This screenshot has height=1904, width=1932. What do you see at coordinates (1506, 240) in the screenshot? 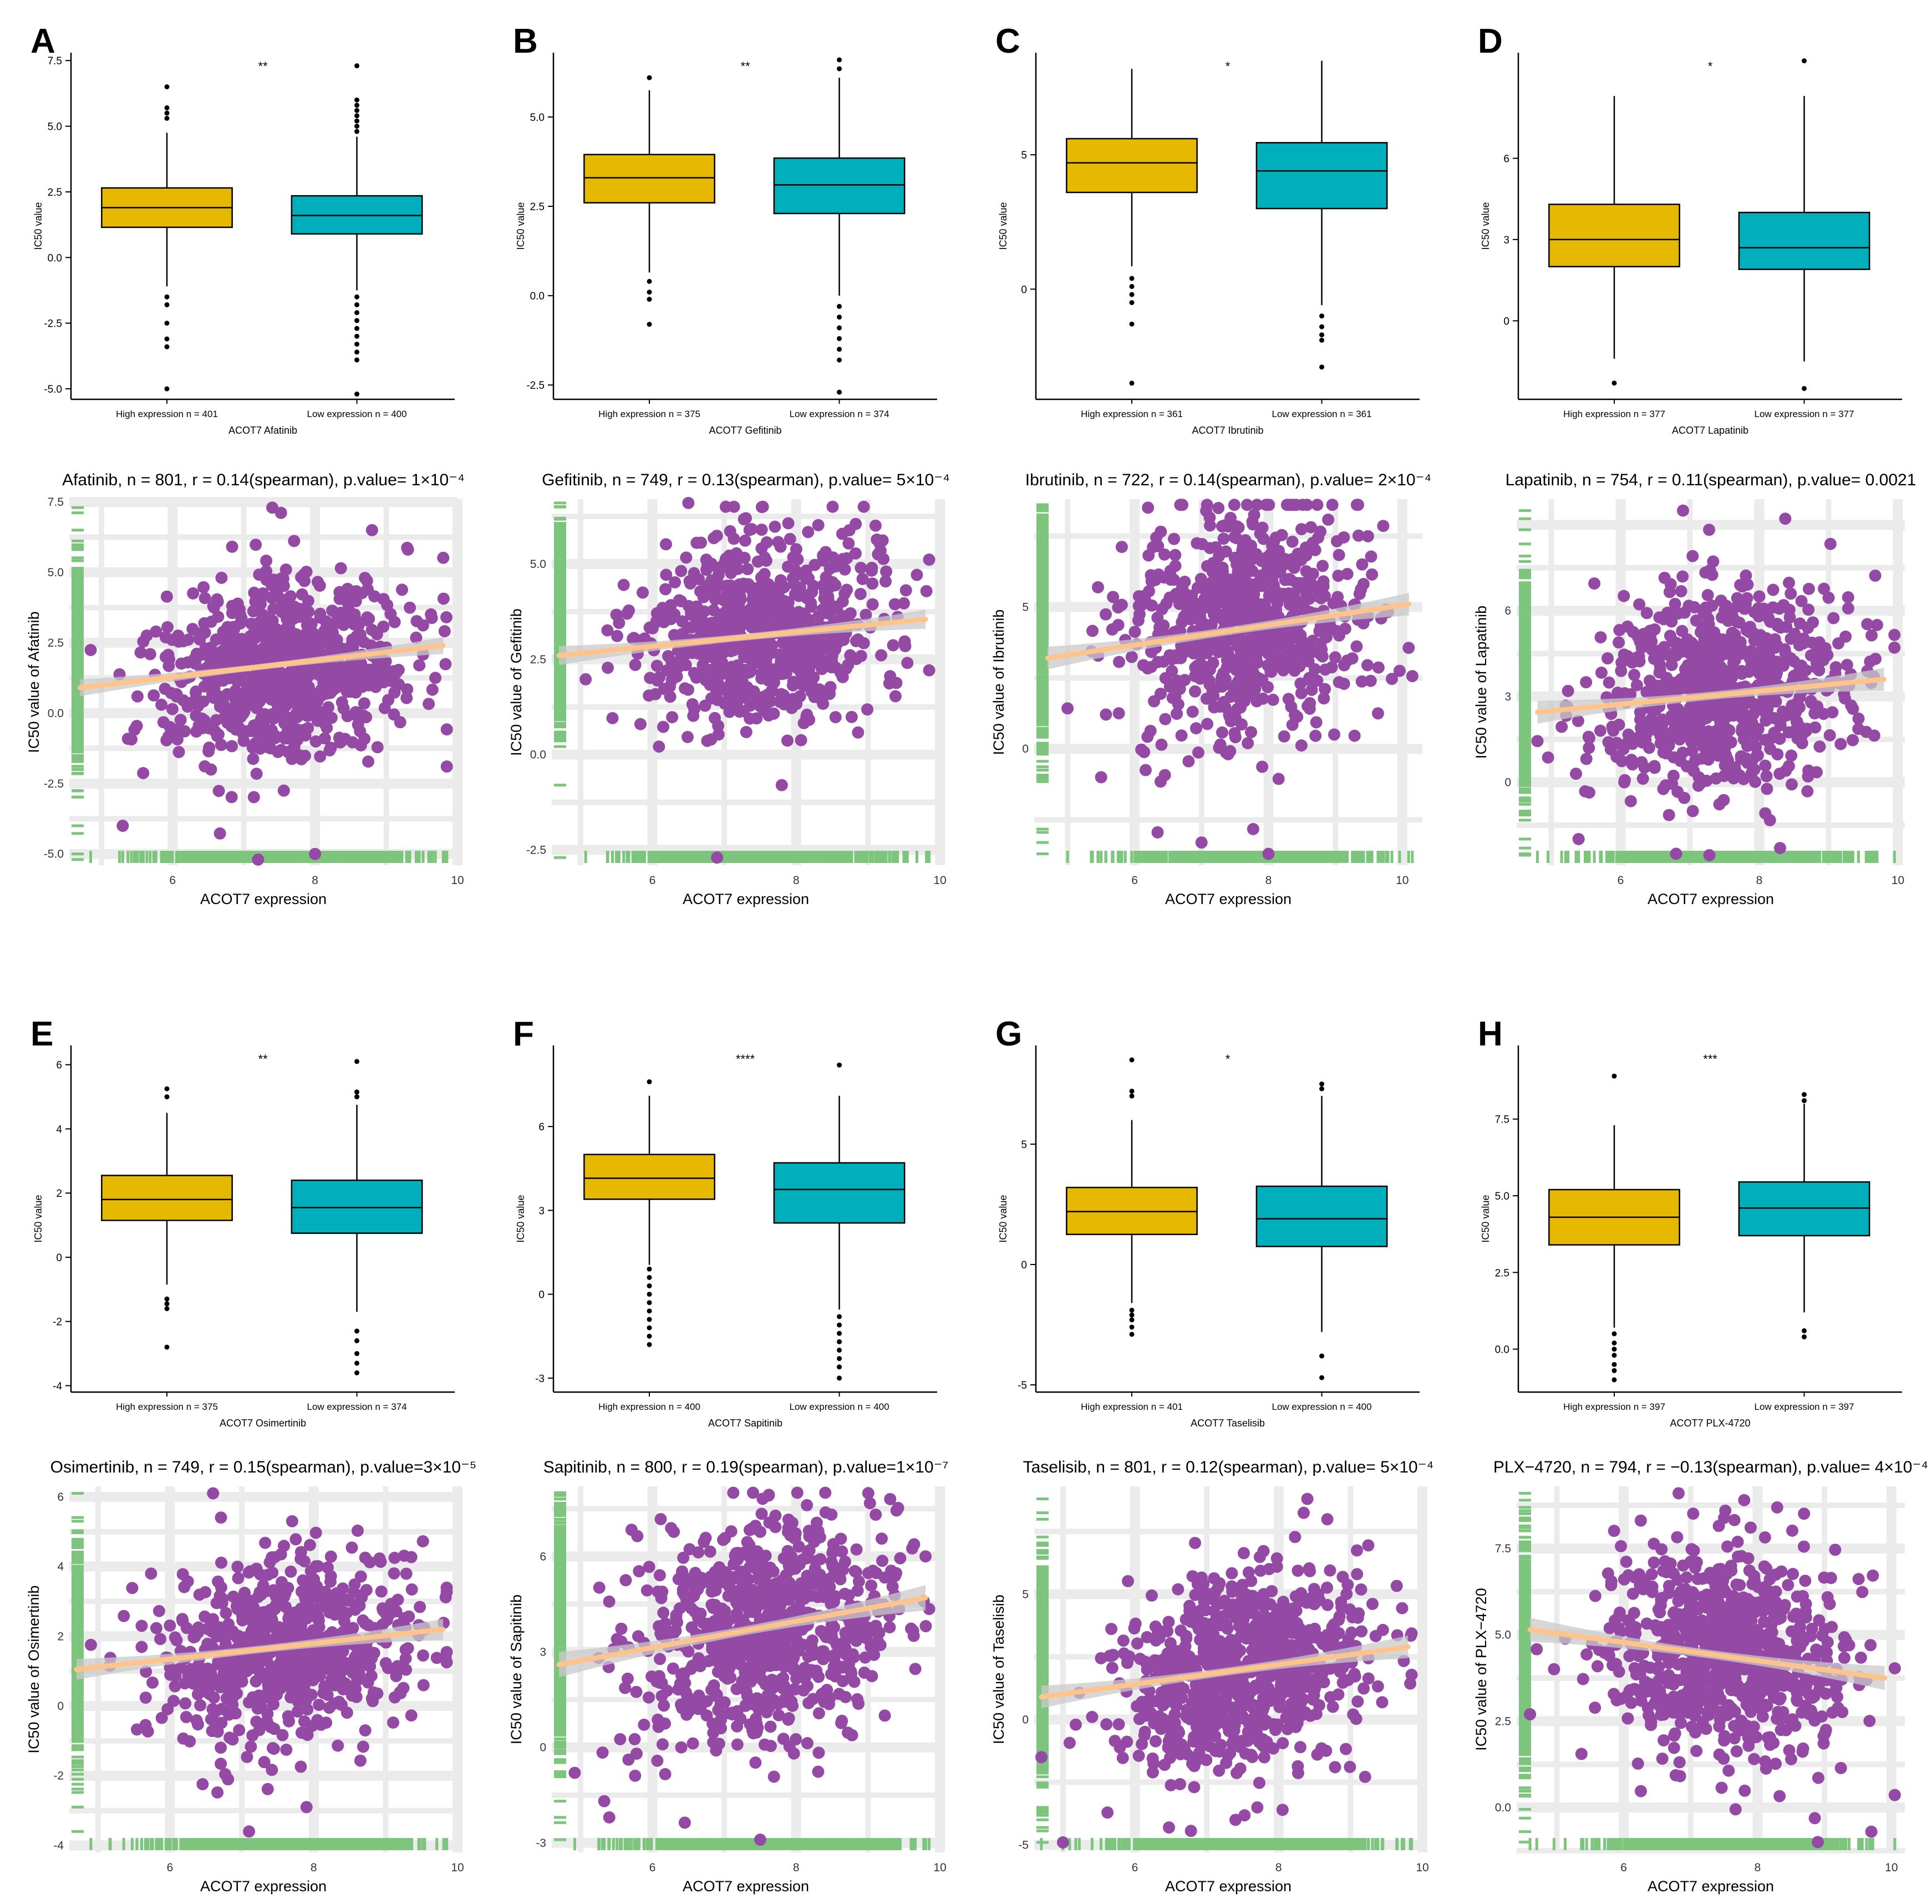
I see `y-tick-label: 3` at bounding box center [1506, 240].